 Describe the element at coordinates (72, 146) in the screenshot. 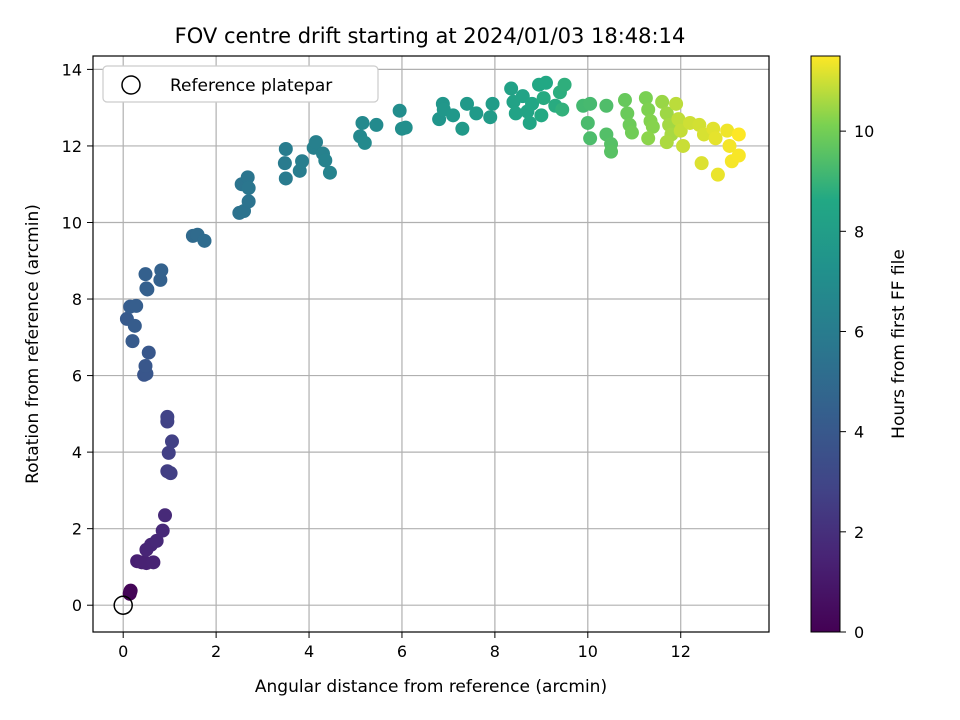

I see `y-tick-label: 12` at that location.